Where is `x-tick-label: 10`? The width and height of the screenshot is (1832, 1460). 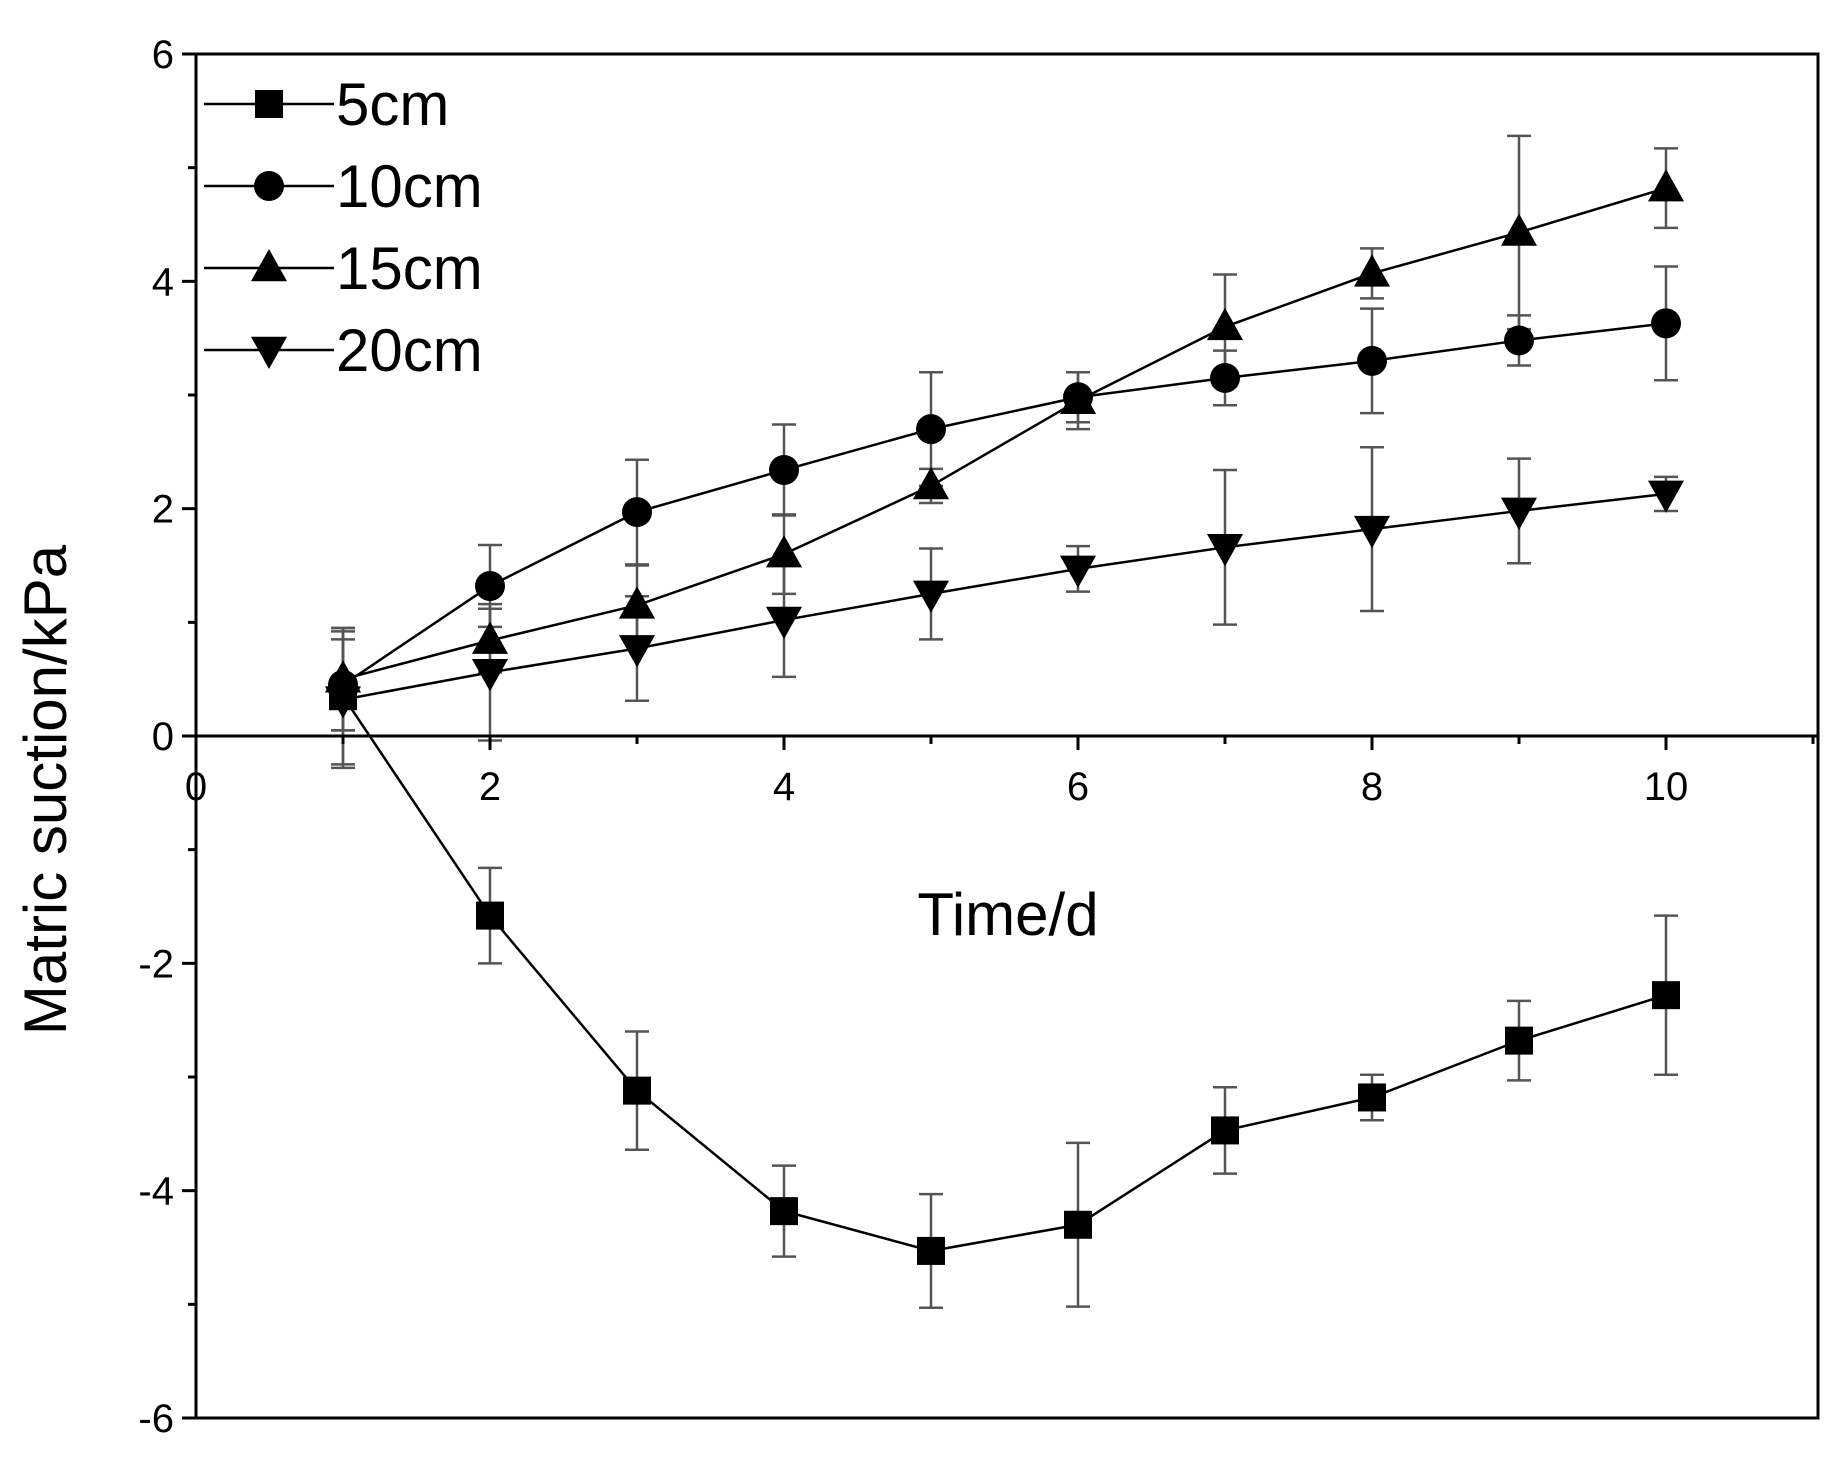 x-tick-label: 10 is located at coordinates (1666, 787).